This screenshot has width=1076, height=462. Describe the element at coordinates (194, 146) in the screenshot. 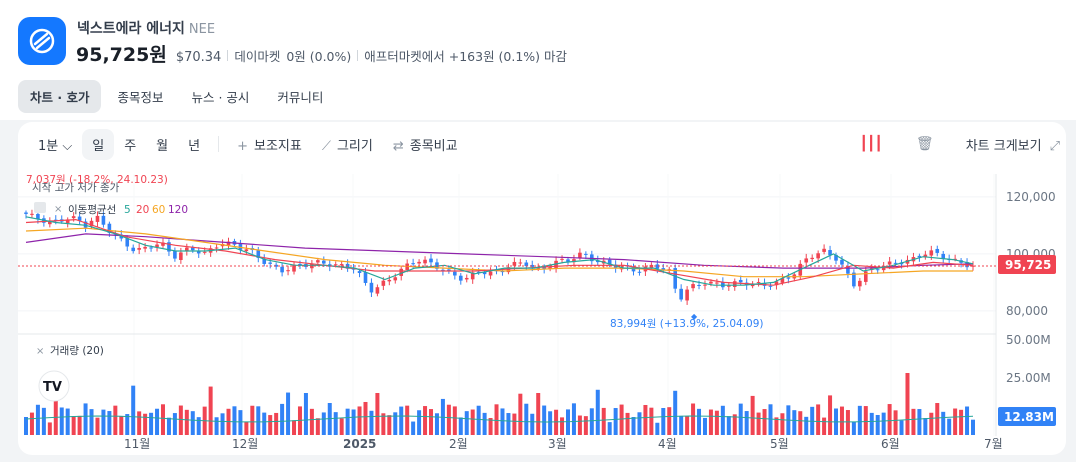

I see `period-year: 년` at that location.